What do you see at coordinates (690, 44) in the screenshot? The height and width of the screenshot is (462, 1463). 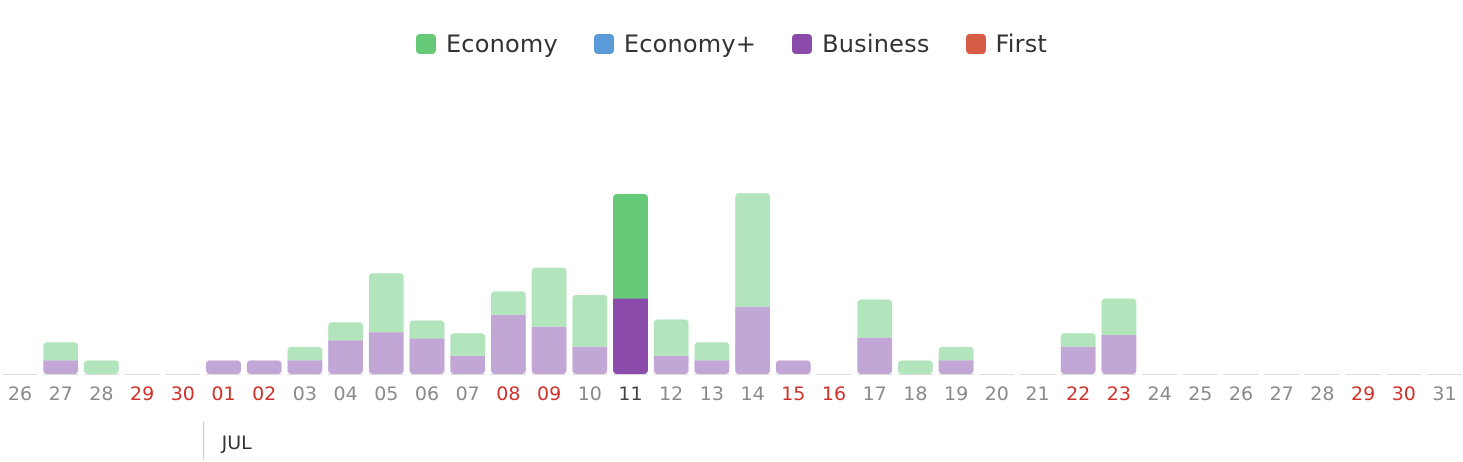 I see `legend-label: Economy+` at bounding box center [690, 44].